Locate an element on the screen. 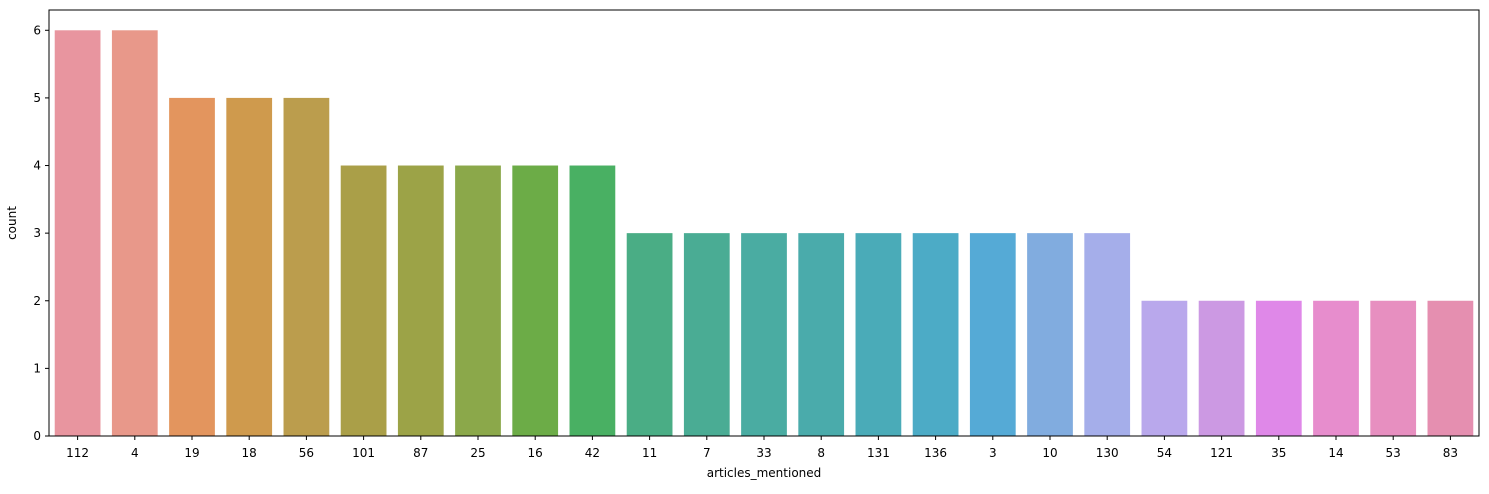 This screenshot has width=1489, height=494. x-tick-label: 87 is located at coordinates (420, 453).